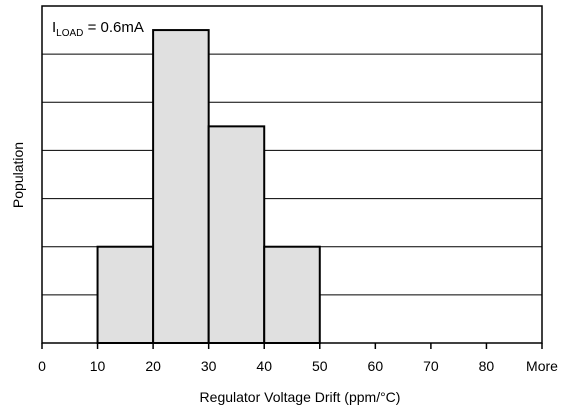  What do you see at coordinates (542, 366) in the screenshot?
I see `x-tick-label: More` at bounding box center [542, 366].